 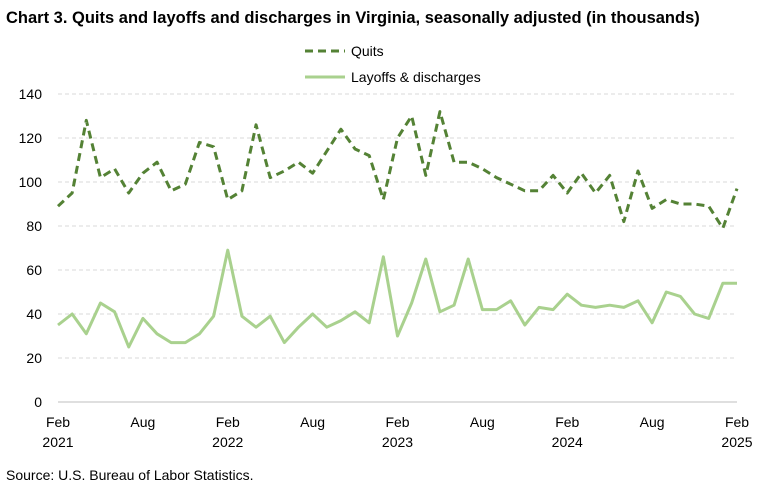 What do you see at coordinates (142, 422) in the screenshot?
I see `x-tick-month-6: Aug` at bounding box center [142, 422].